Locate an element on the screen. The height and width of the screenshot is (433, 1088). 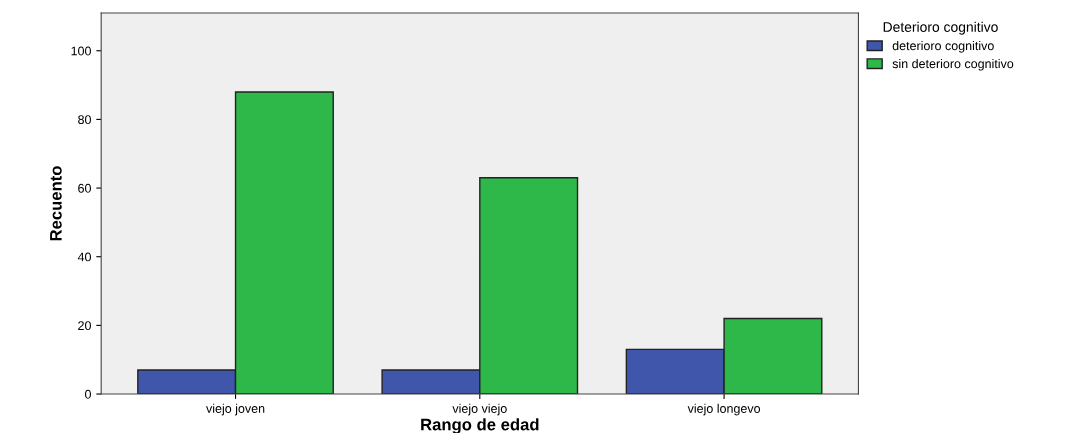
y-tick-label: 0 is located at coordinates (88, 394).